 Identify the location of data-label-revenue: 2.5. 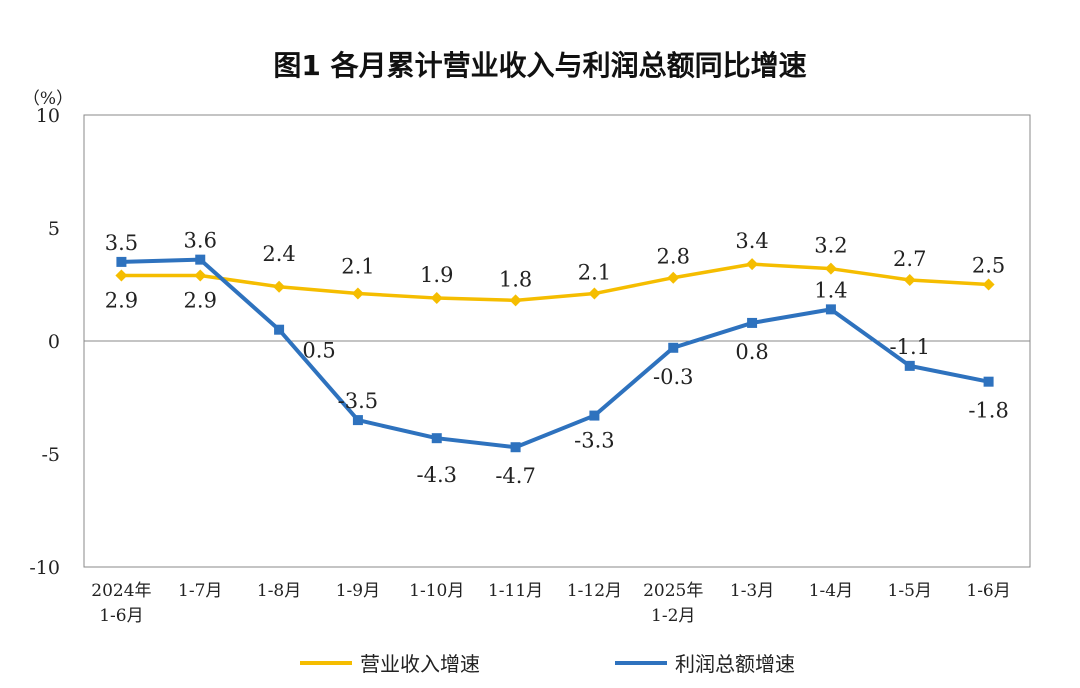
(988, 266).